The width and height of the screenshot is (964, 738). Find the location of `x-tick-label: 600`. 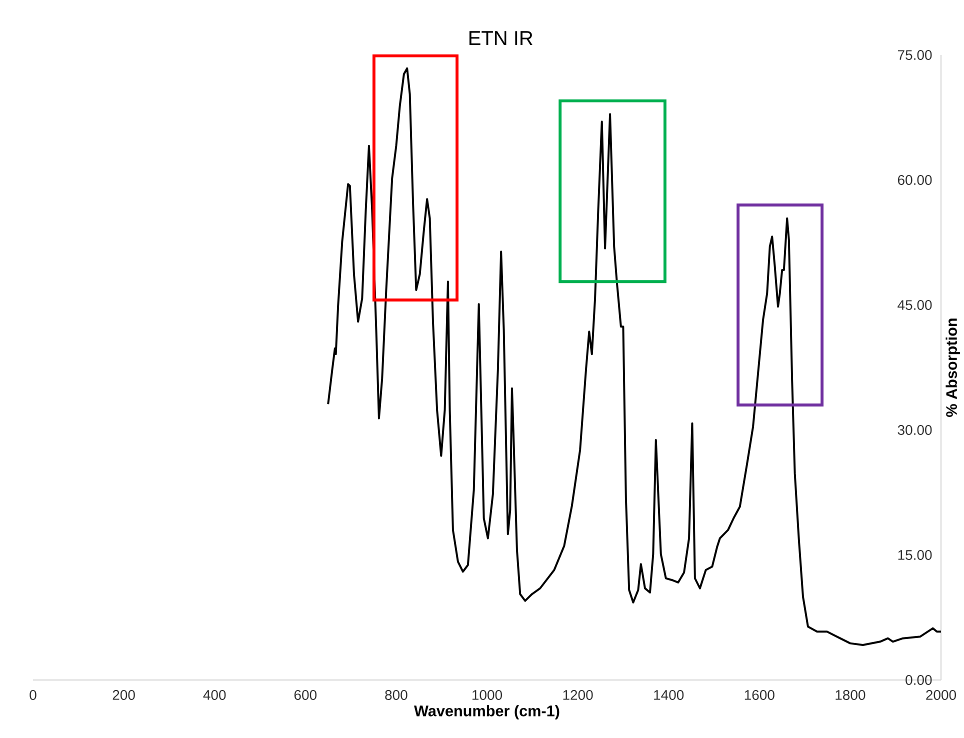

x-tick-label: 600 is located at coordinates (305, 695).